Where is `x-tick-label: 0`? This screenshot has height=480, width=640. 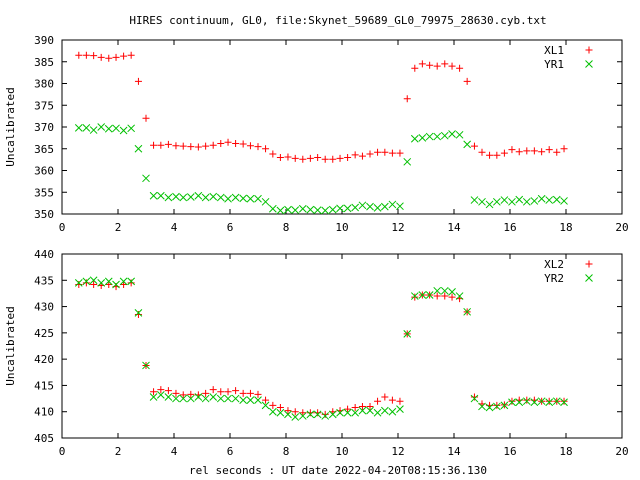
x-tick-label: 0 is located at coordinates (62, 451).